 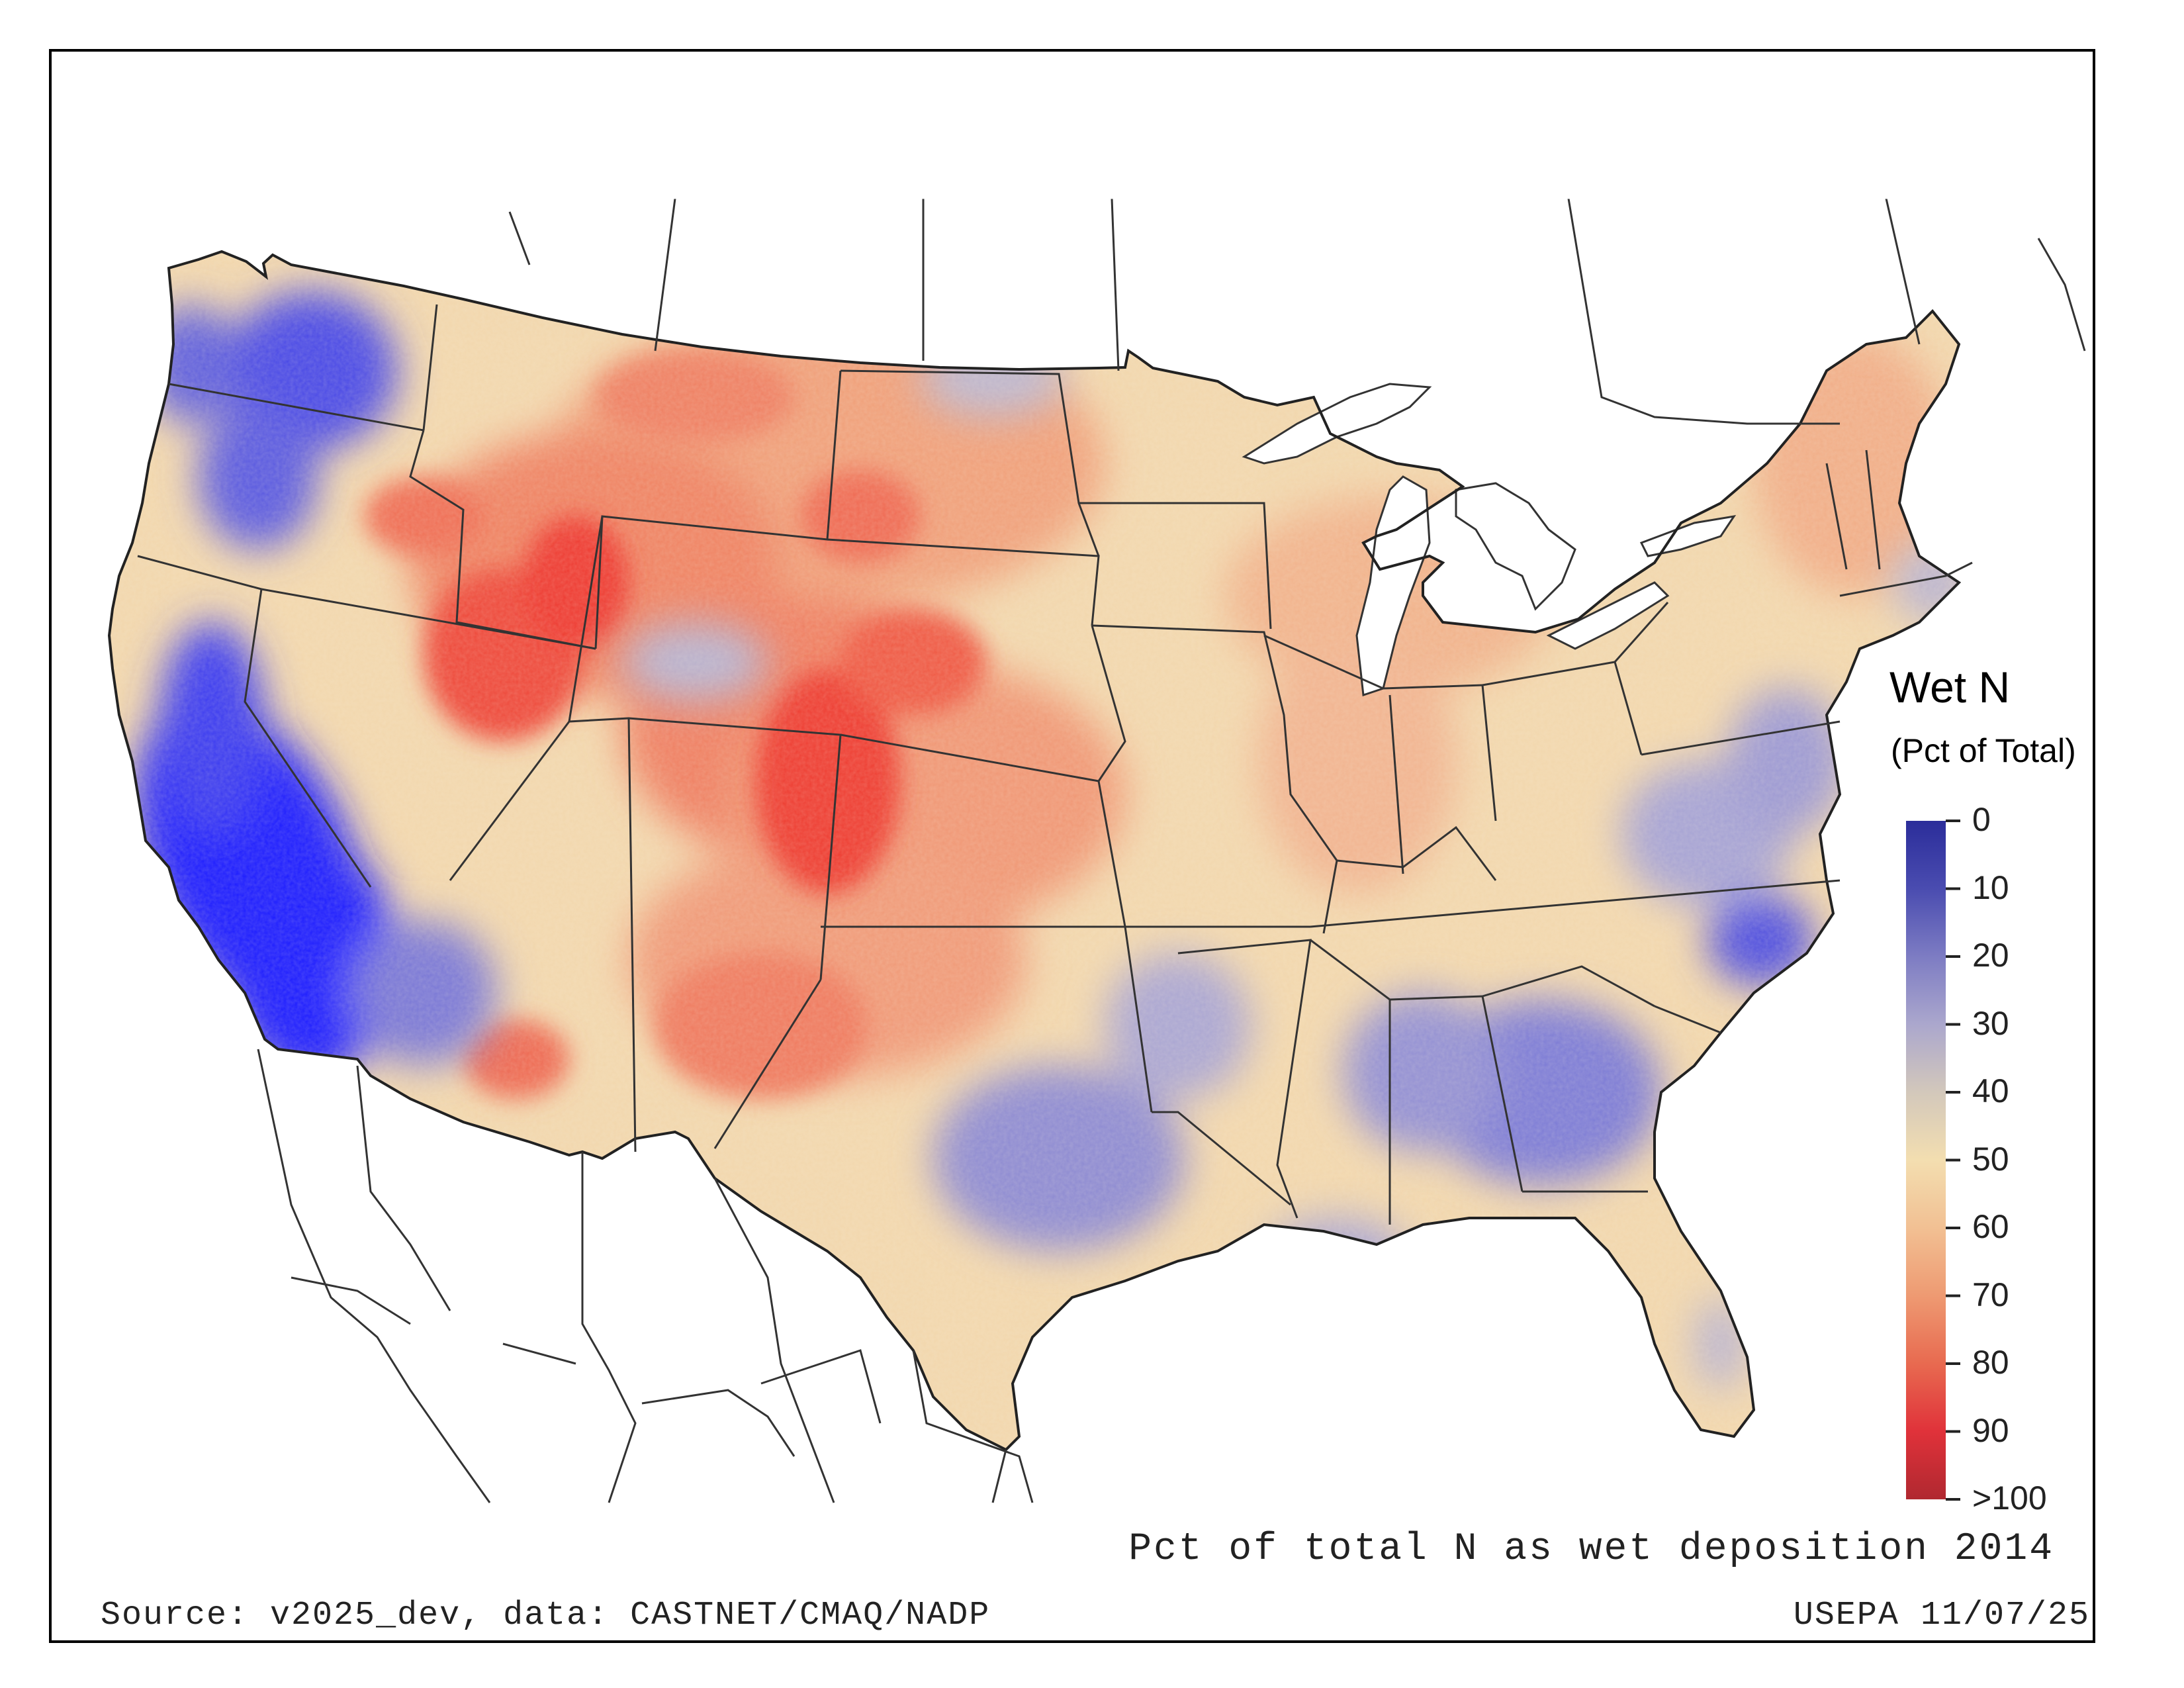 I want to click on agency-date: USEPA 11/07/25, so click(x=1942, y=1615).